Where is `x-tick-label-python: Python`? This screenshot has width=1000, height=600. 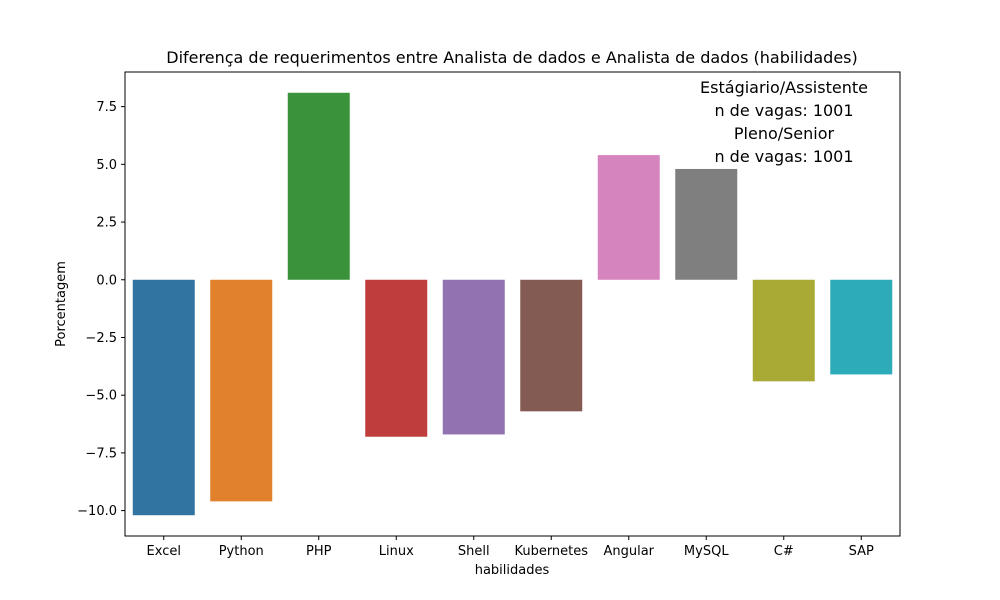
x-tick-label-python: Python is located at coordinates (241, 551).